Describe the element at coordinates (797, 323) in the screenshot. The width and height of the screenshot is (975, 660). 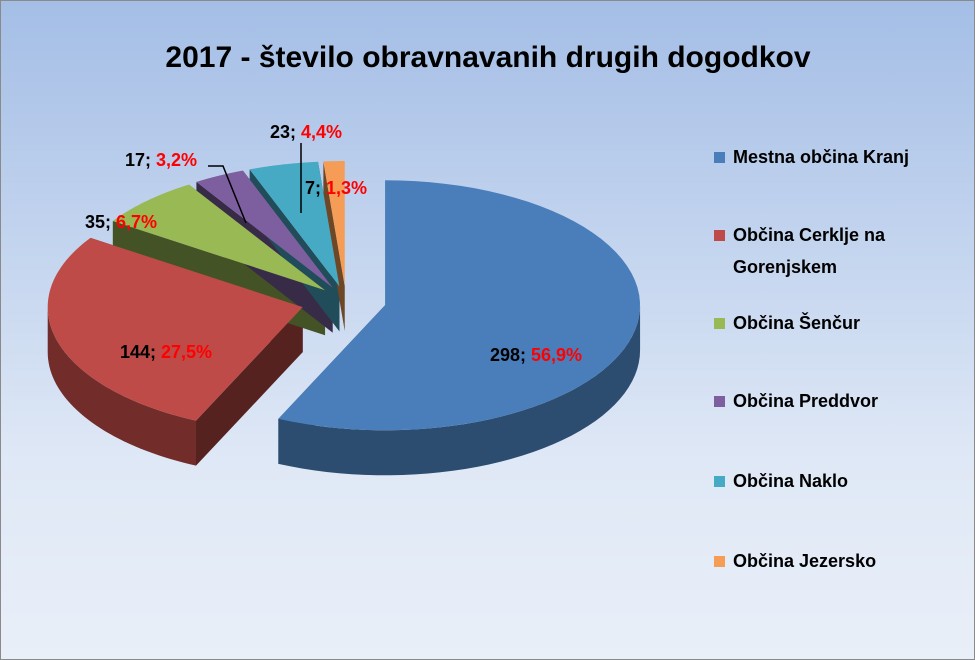
I see `legend-label: Občina Šenčur` at that location.